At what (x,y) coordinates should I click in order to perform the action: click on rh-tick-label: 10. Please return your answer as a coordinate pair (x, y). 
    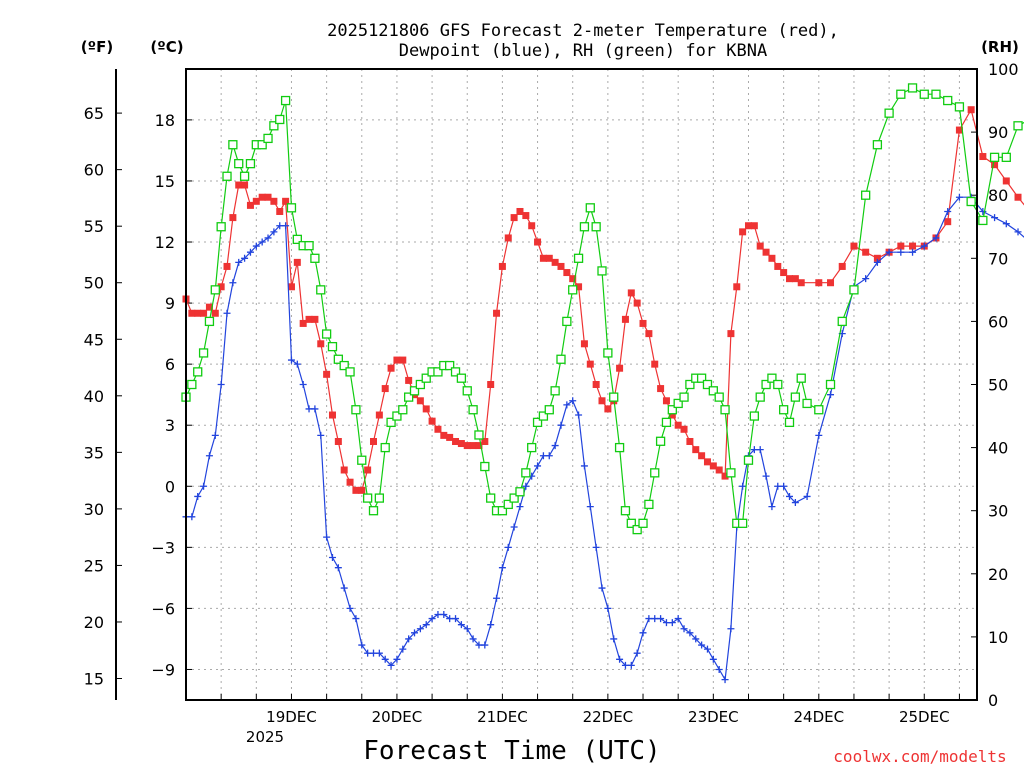
    Looking at the image, I should click on (998, 637).